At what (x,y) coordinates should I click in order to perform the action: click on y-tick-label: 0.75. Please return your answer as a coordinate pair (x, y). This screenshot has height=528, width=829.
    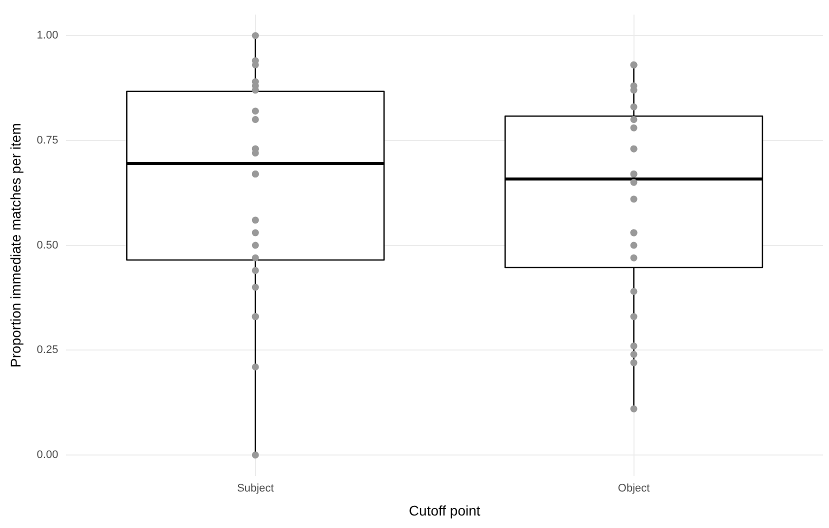
    Looking at the image, I should click on (47, 140).